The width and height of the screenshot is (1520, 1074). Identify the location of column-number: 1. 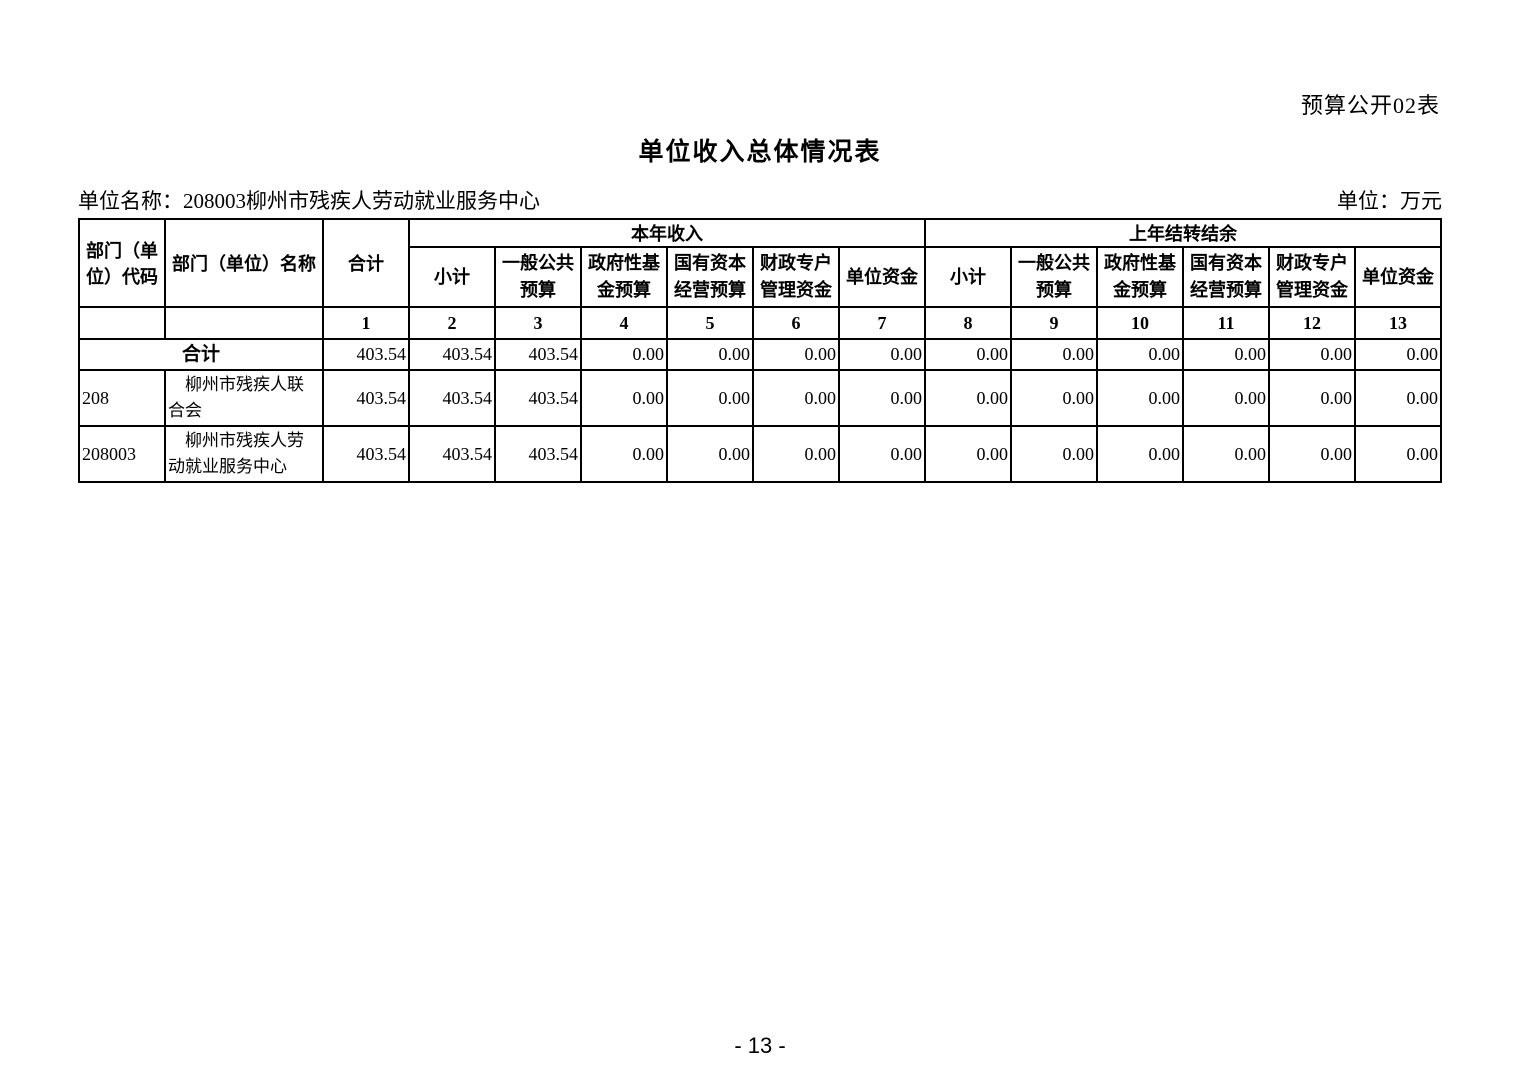
(366, 323).